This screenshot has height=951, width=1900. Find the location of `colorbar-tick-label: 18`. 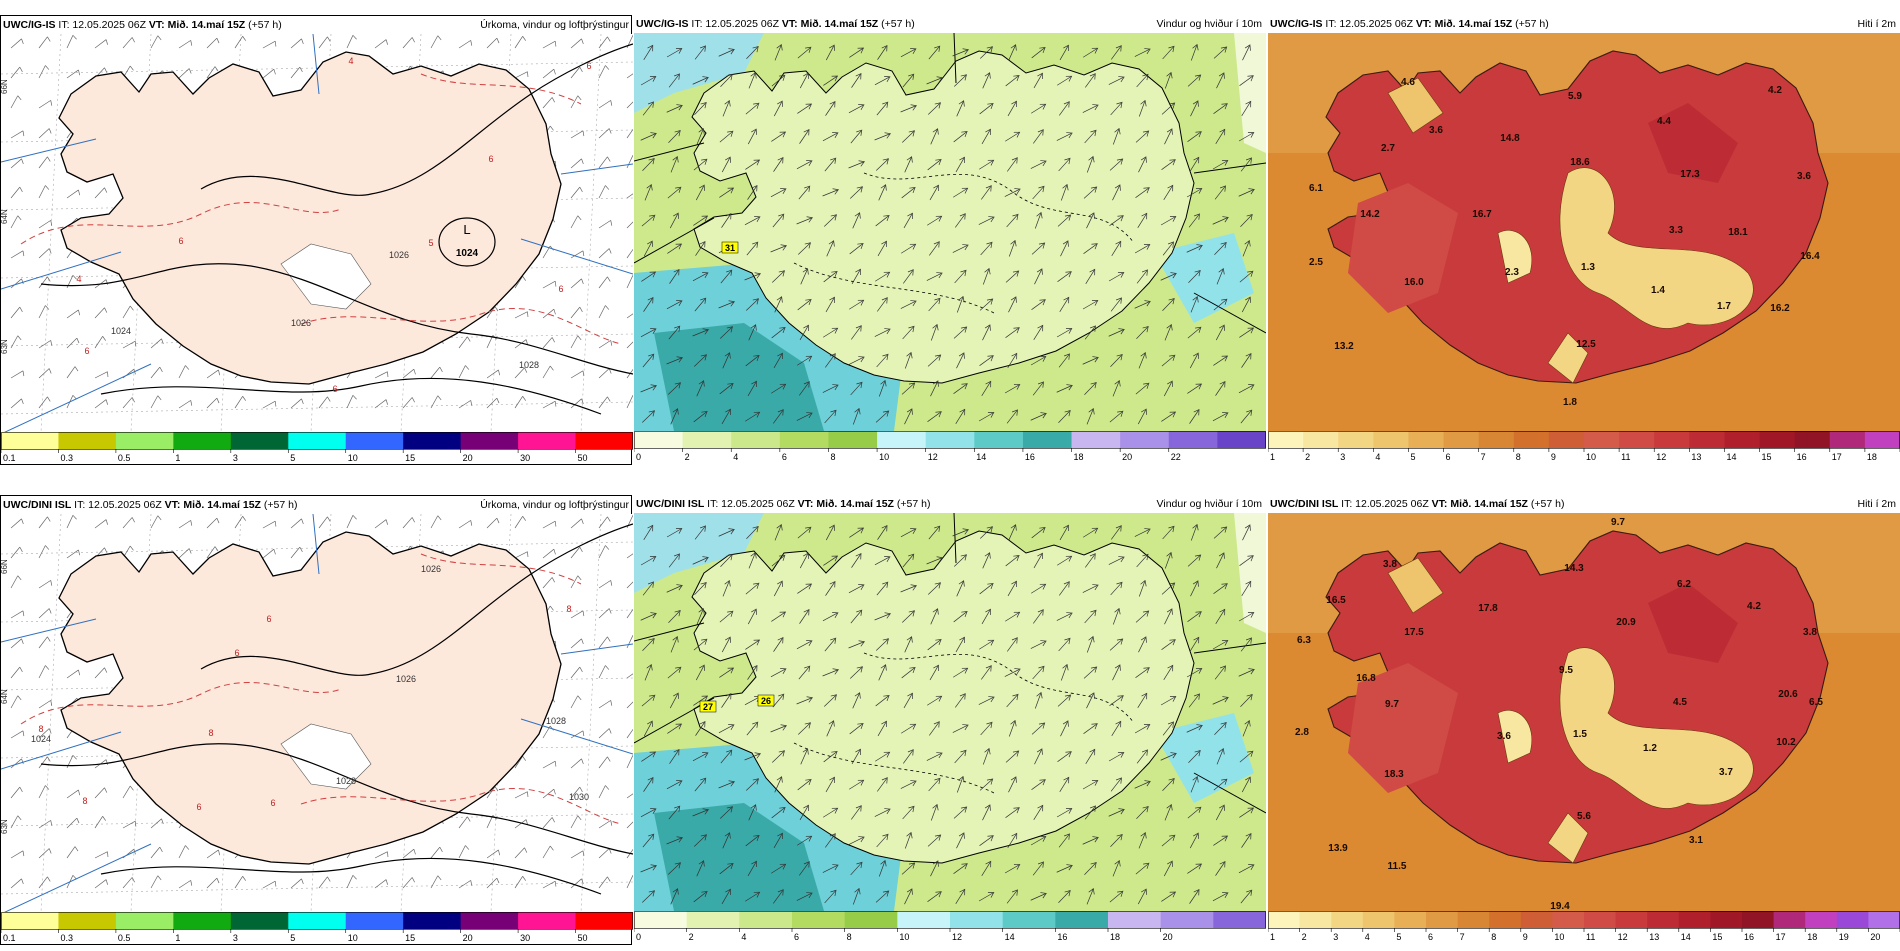

colorbar-tick-label: 18 is located at coordinates (1872, 457).